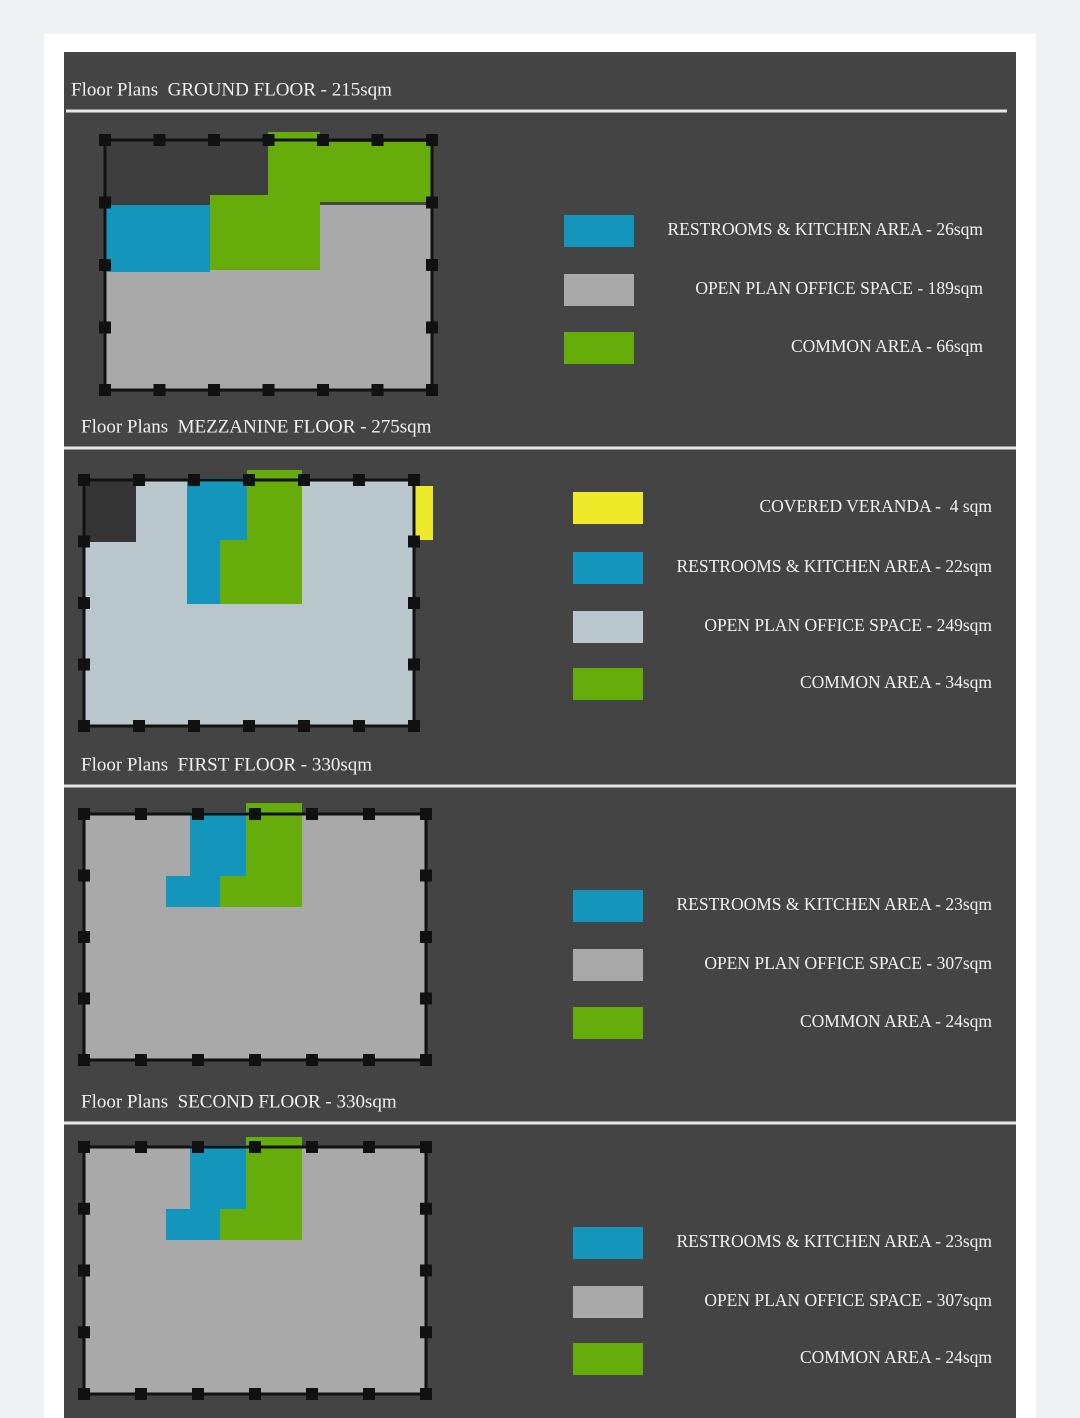  Describe the element at coordinates (875, 506) in the screenshot. I see `legend-label: COVERED VERANDA - 4 sqm` at that location.